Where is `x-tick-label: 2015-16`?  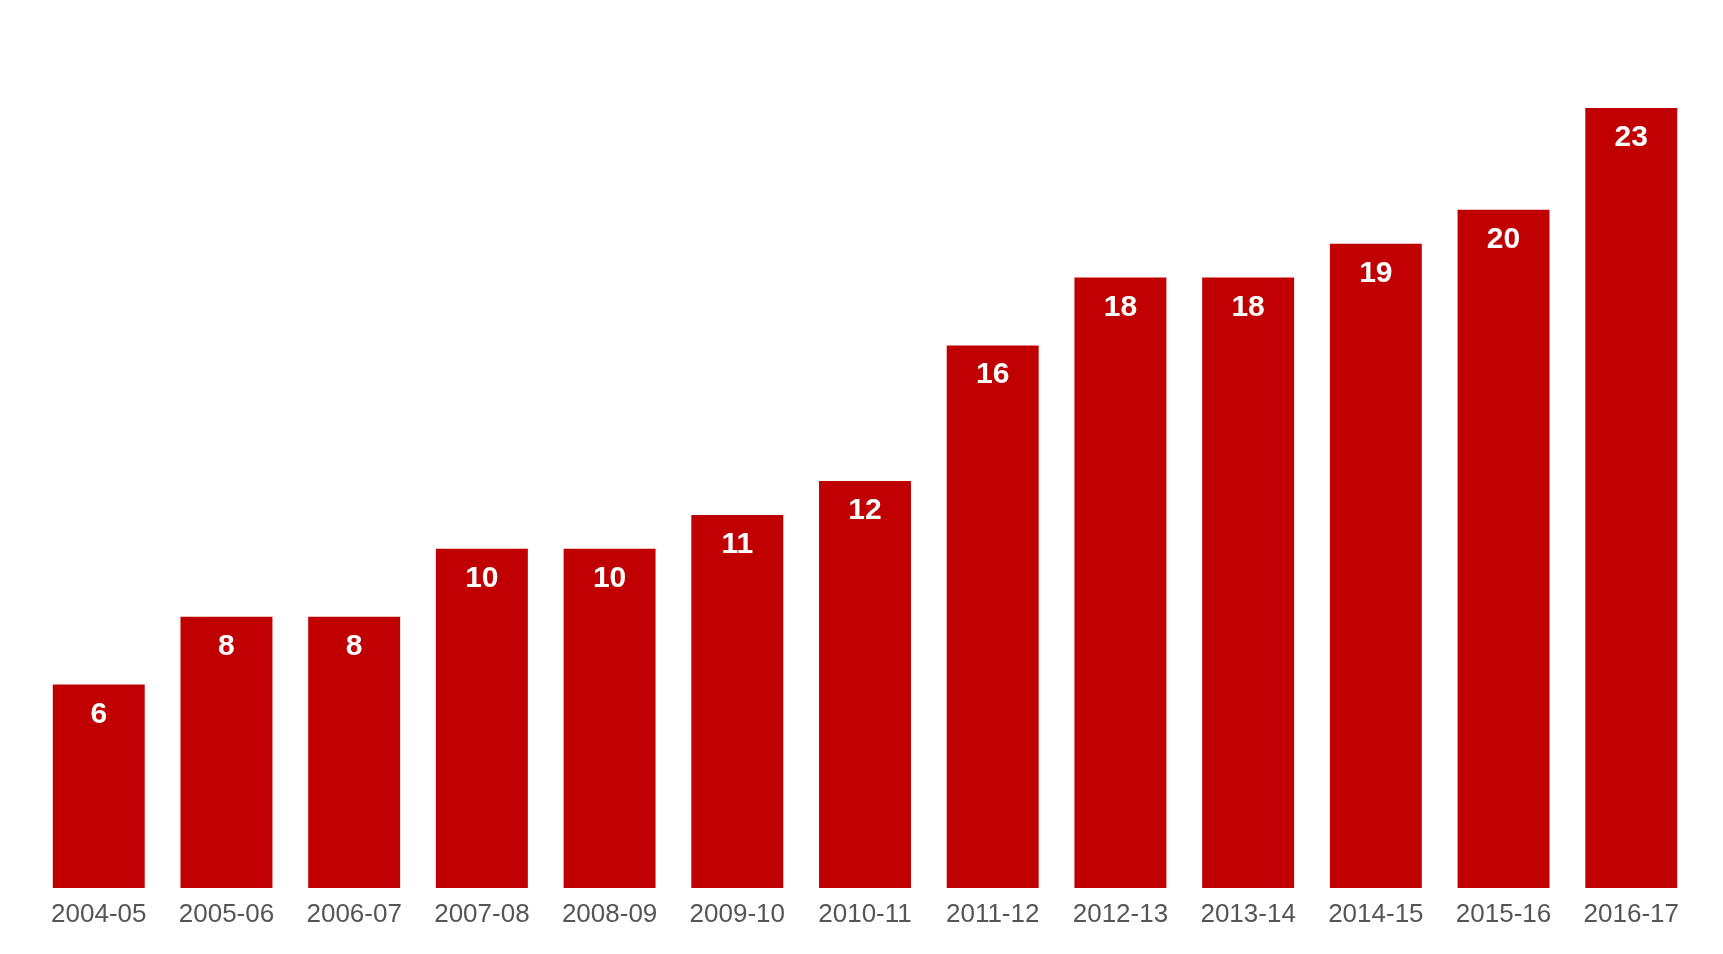
x-tick-label: 2015-16 is located at coordinates (1503, 912).